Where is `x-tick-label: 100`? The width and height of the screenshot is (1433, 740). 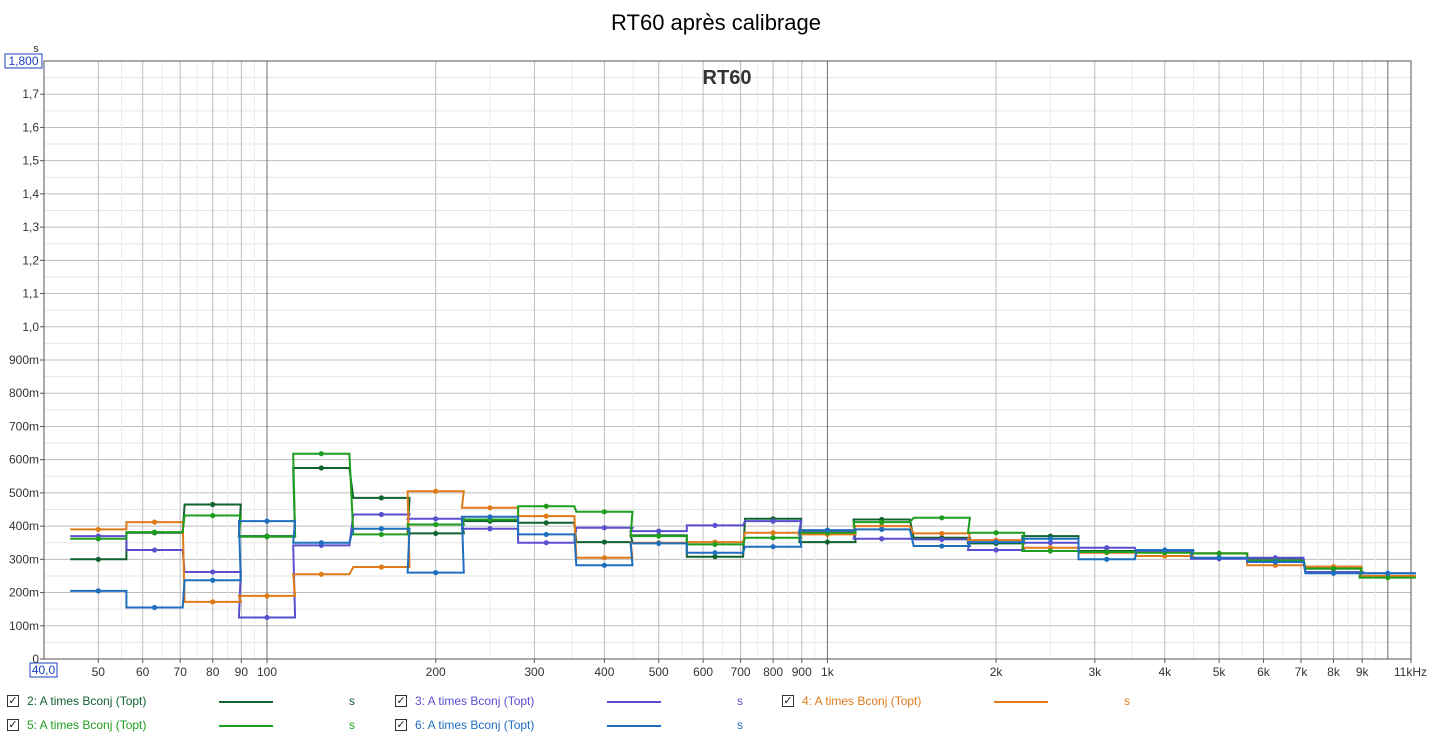
x-tick-label: 100 is located at coordinates (267, 672).